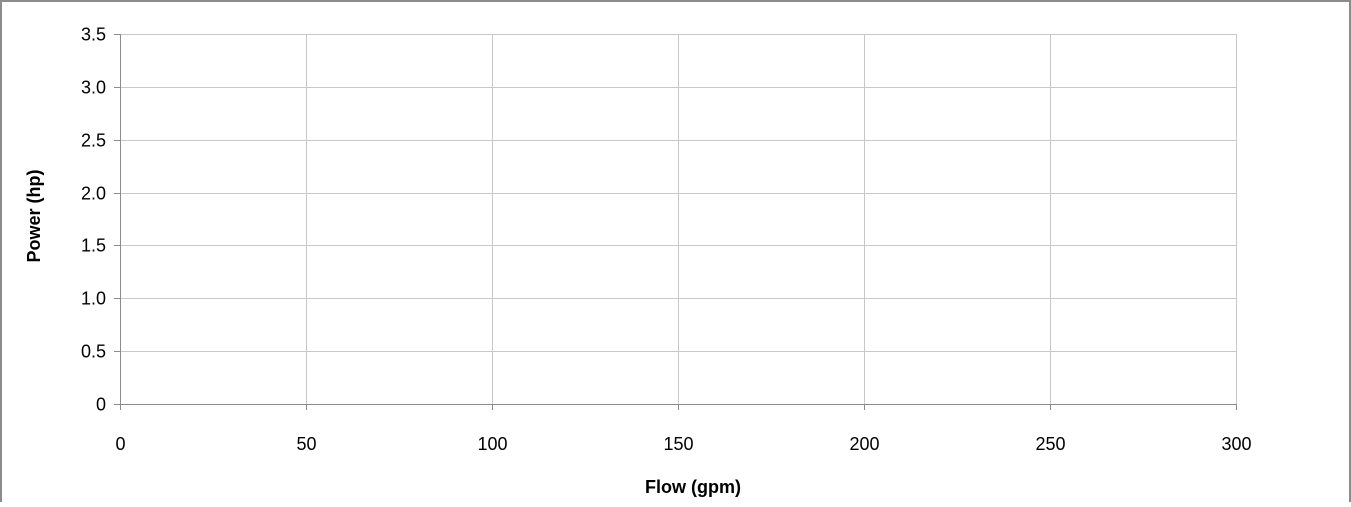  I want to click on y-tick-label: 0, so click(101, 405).